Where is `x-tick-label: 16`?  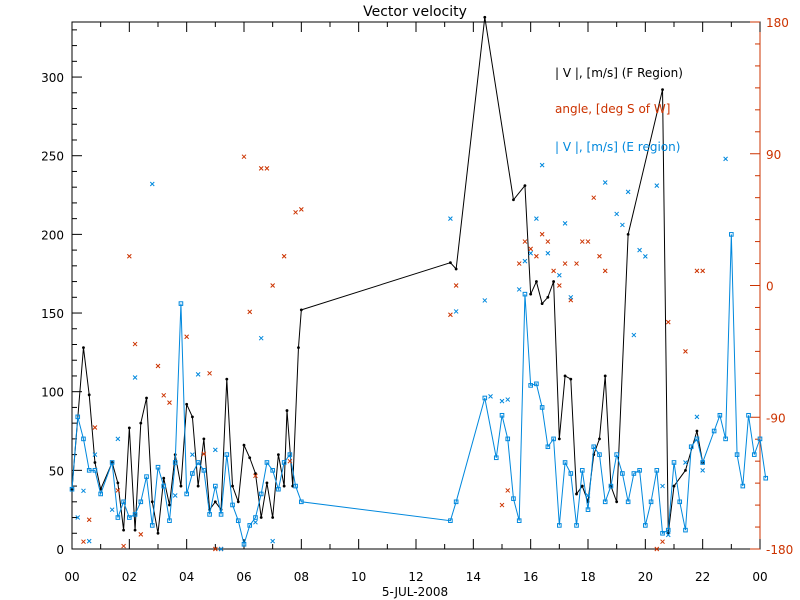
x-tick-label: 16 is located at coordinates (530, 577).